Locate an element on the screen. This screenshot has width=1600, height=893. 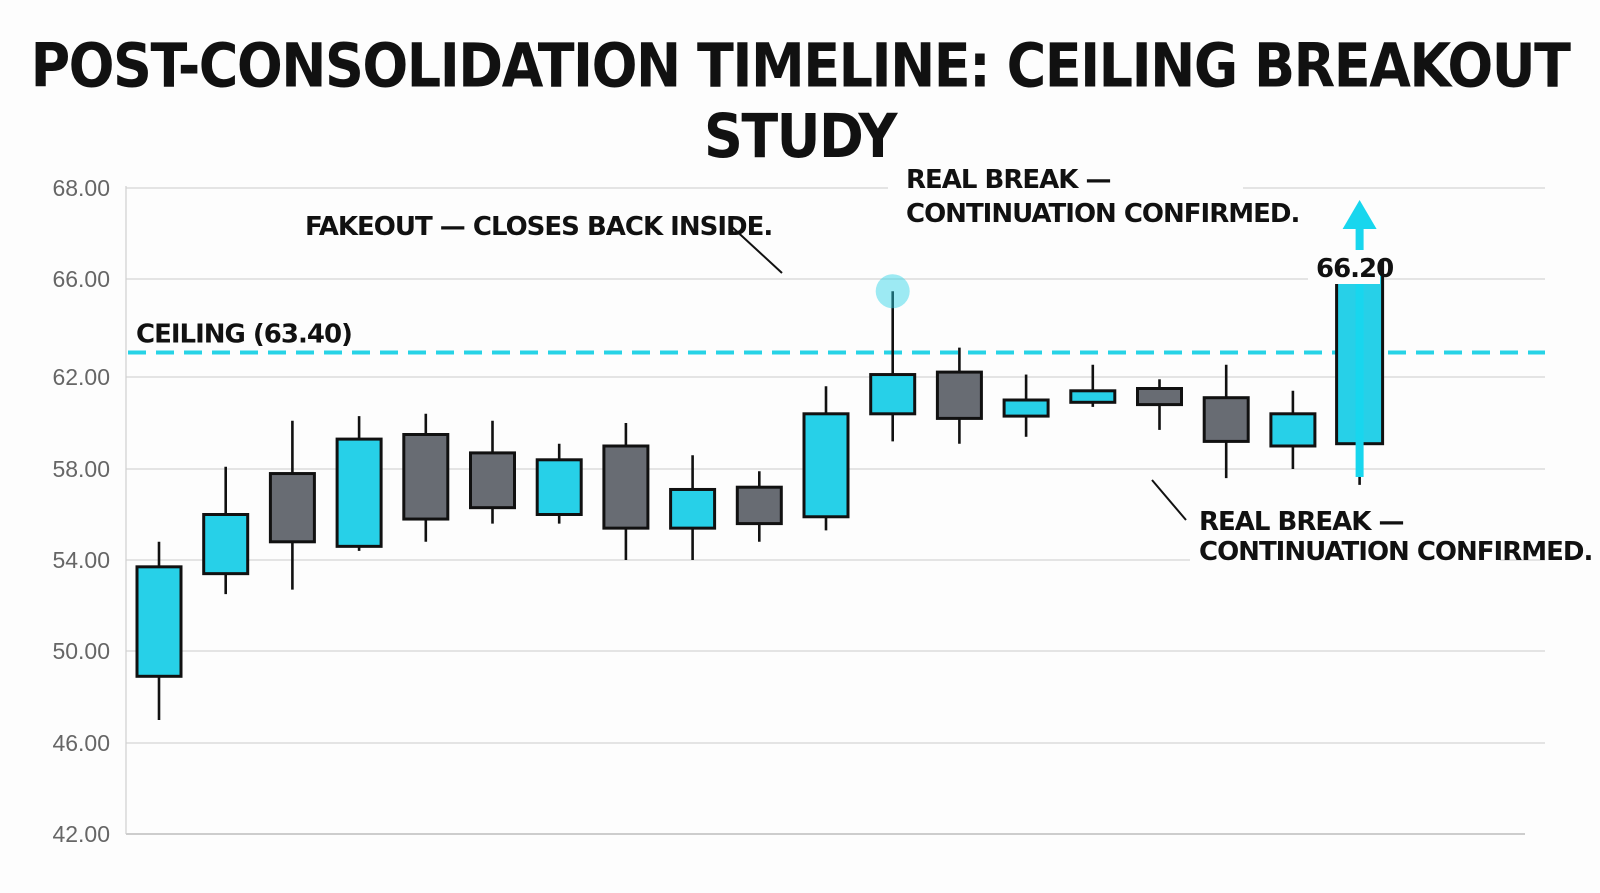
y-tick-label: 66.00 is located at coordinates (81, 279).